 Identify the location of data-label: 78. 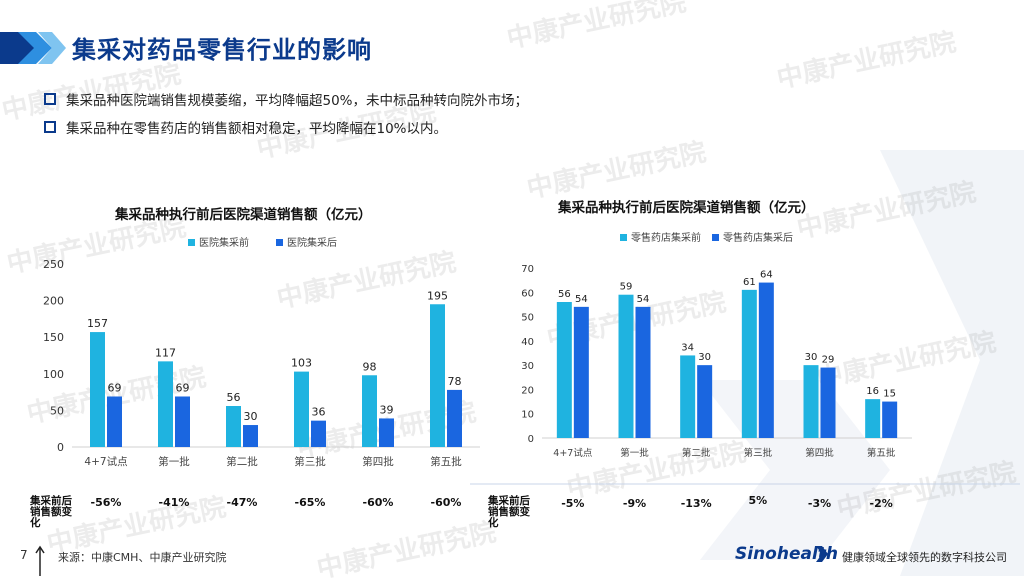
(455, 381).